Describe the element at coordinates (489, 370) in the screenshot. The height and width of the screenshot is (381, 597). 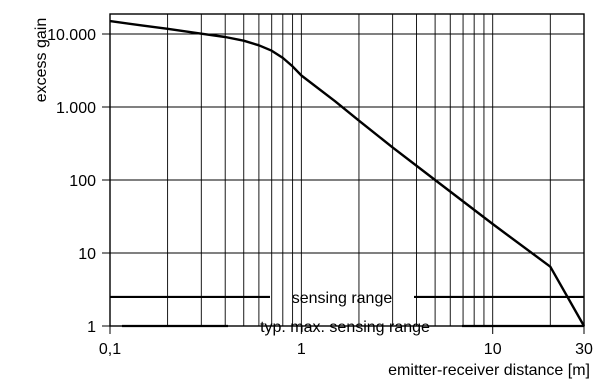
I see `x-axis-label: emitter-receiver distance [m]` at that location.